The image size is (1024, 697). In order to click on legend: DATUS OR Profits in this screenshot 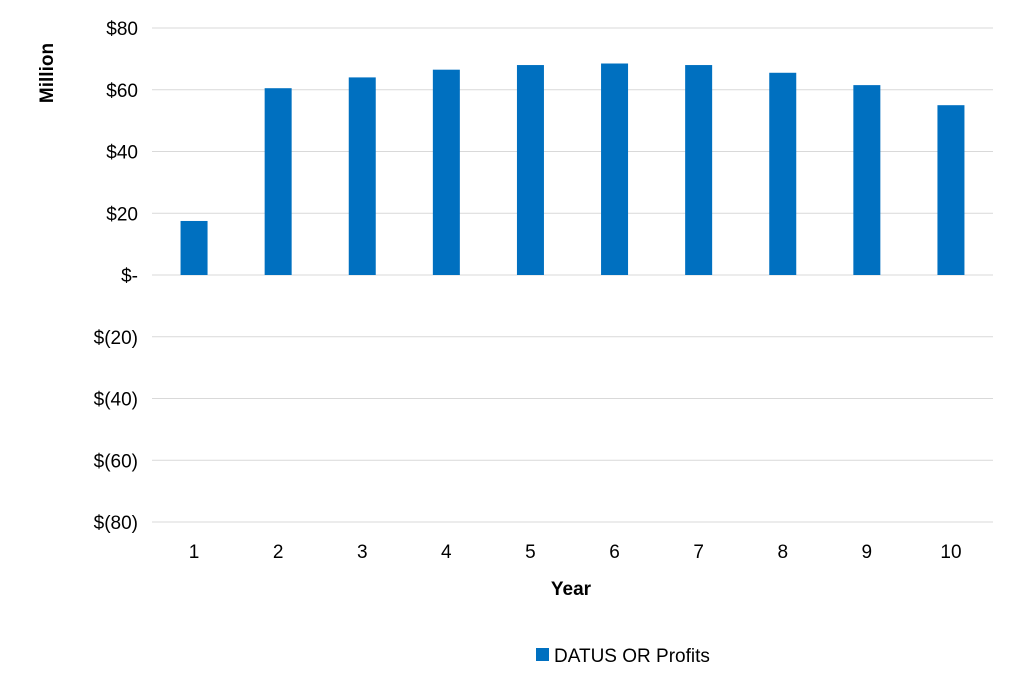, I will do `click(623, 656)`.